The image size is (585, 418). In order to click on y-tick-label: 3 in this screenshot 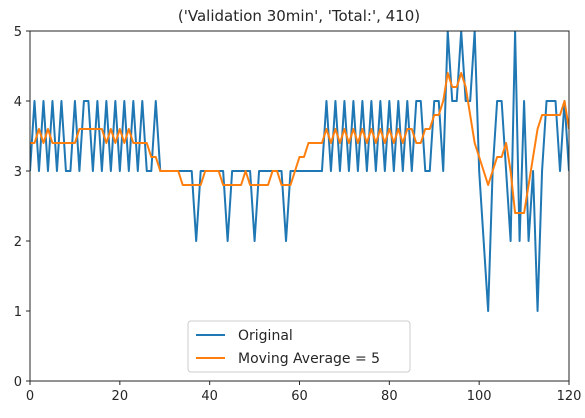, I will do `click(18, 172)`.